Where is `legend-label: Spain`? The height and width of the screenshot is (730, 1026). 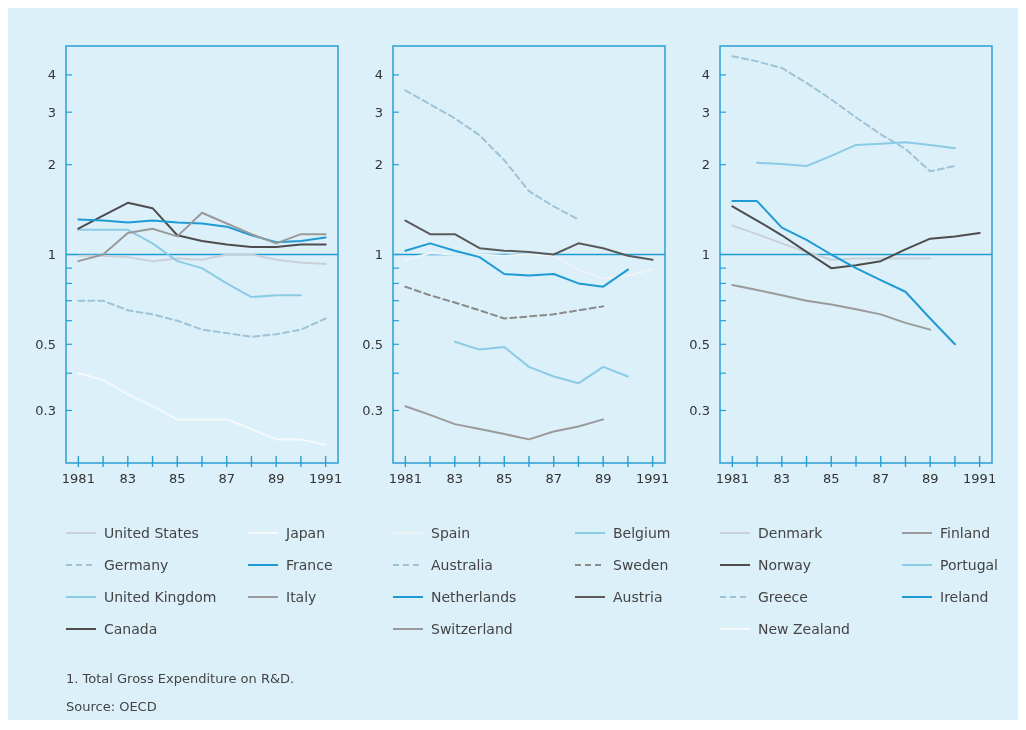
legend-label: Spain is located at coordinates (451, 532).